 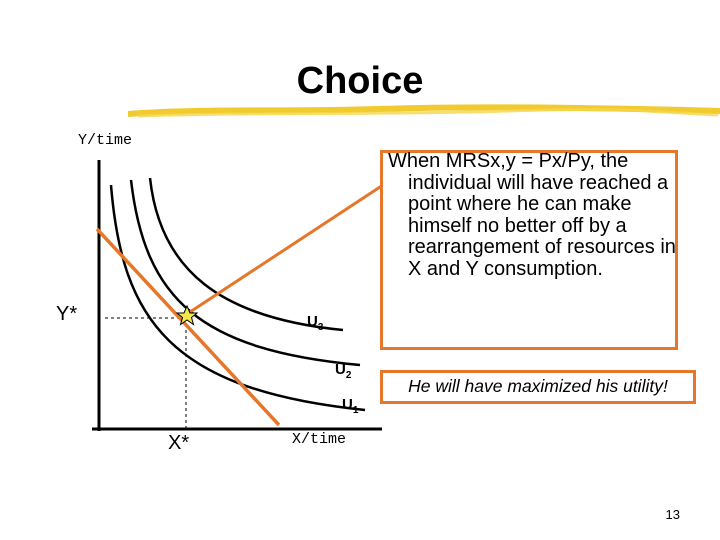 I want to click on indifference-curve-u3, so click(x=246, y=254).